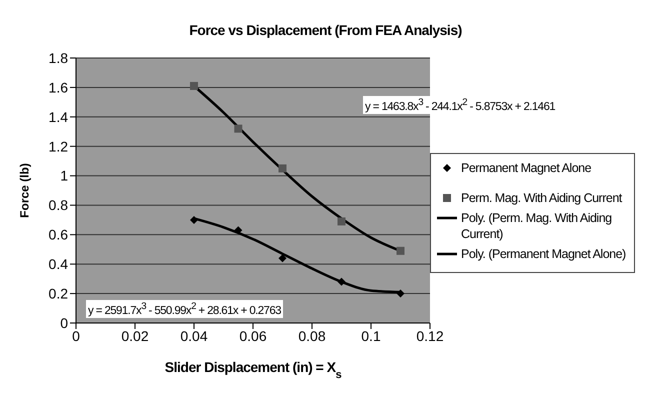 The image size is (651, 408). What do you see at coordinates (58, 87) in the screenshot?
I see `y-tick-label: 1.6` at bounding box center [58, 87].